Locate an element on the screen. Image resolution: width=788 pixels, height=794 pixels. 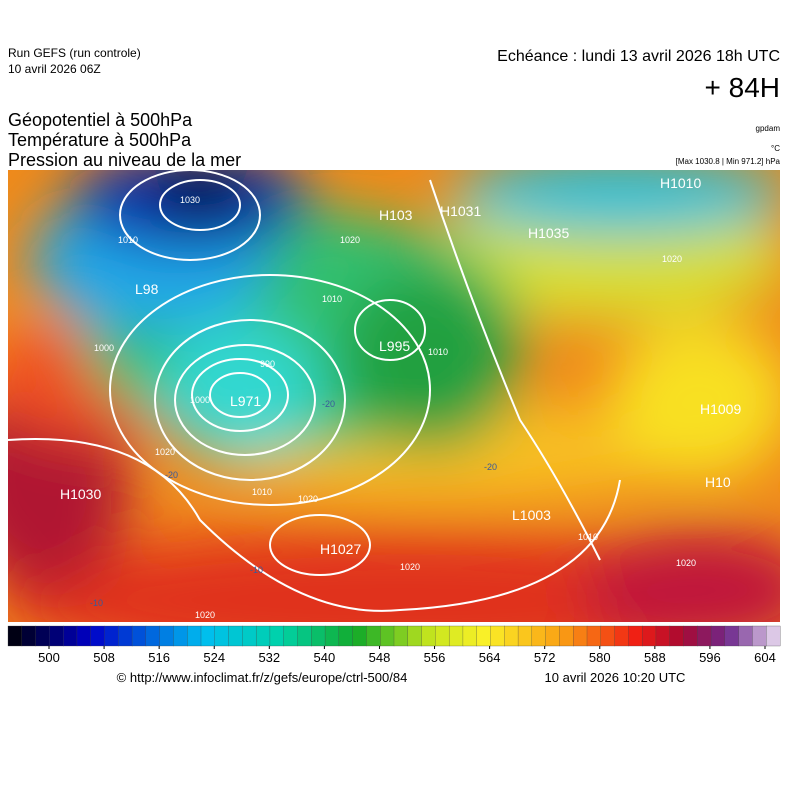
colorbar-label: 532 is located at coordinates (269, 657).